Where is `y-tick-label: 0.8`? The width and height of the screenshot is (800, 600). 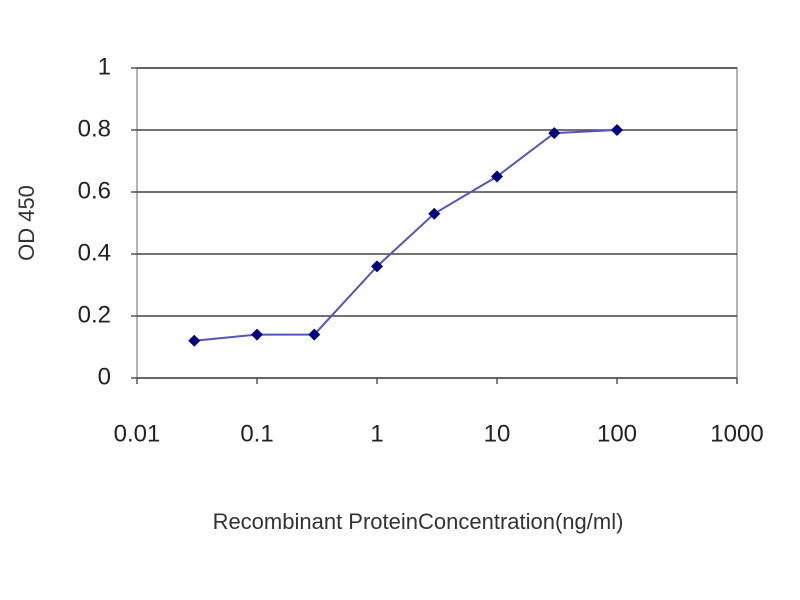 y-tick-label: 0.8 is located at coordinates (94, 128).